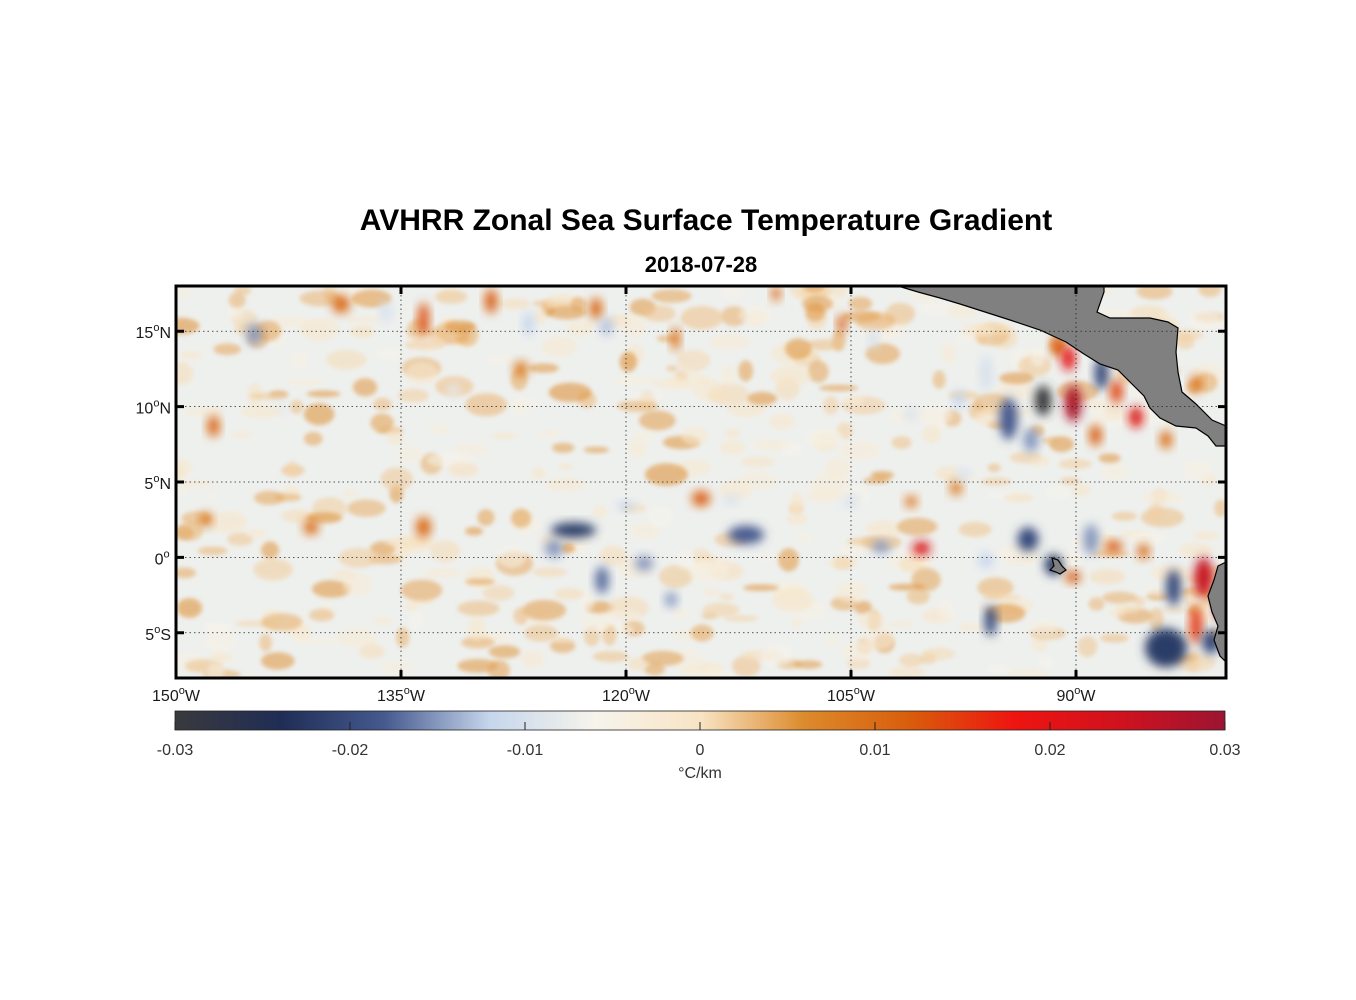  I want to click on lon-tick-label: 120oW, so click(626, 695).